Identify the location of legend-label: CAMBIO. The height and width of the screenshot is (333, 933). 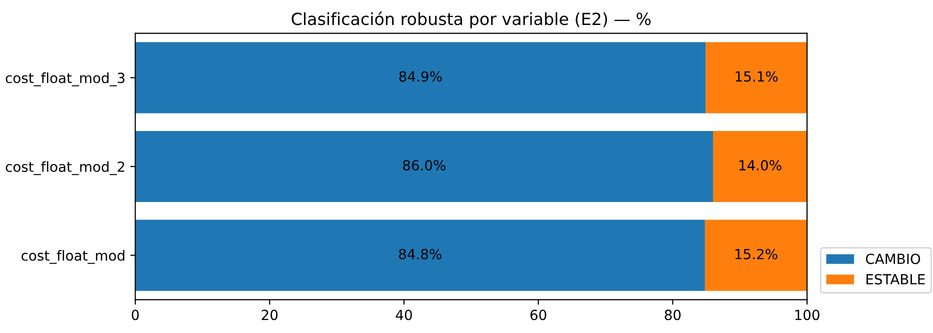
(893, 259).